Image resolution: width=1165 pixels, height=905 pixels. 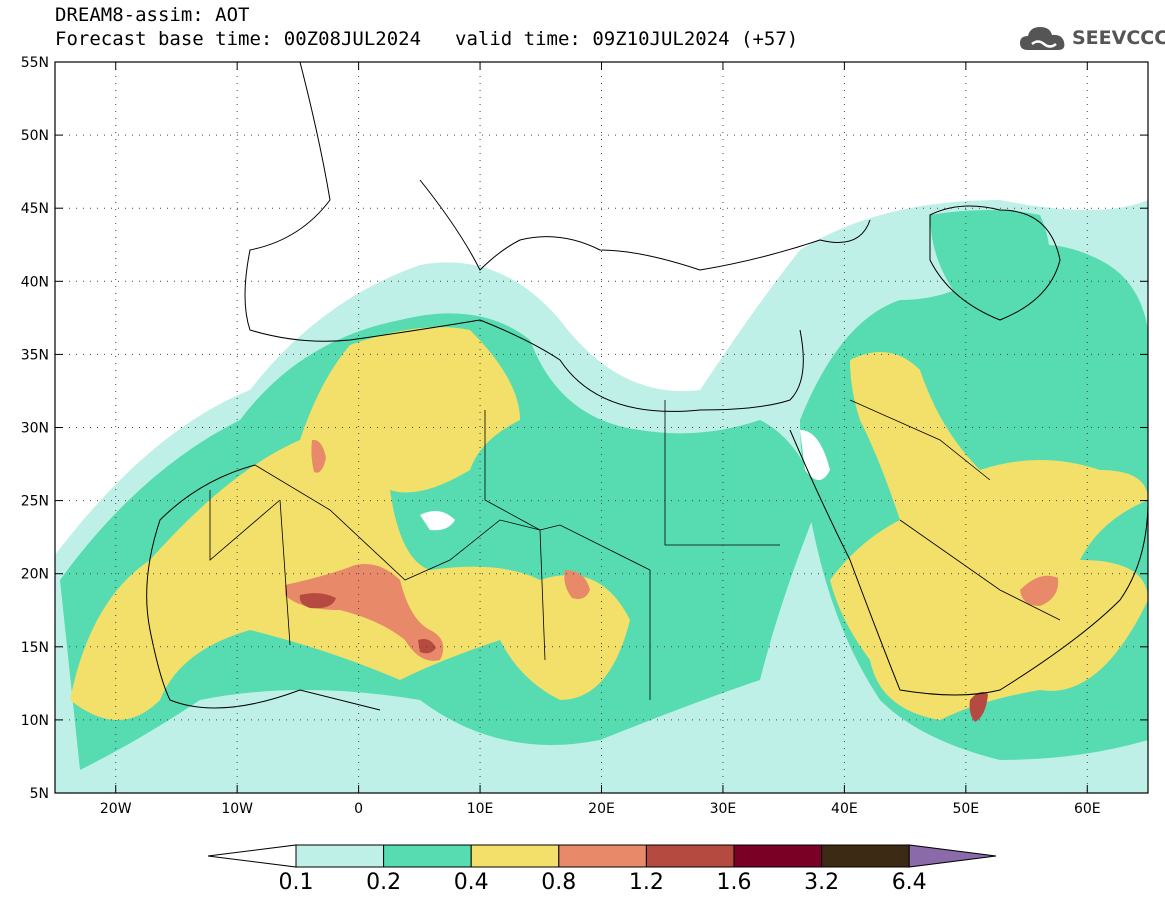 I want to click on clear-patch-egypt, so click(x=815, y=455).